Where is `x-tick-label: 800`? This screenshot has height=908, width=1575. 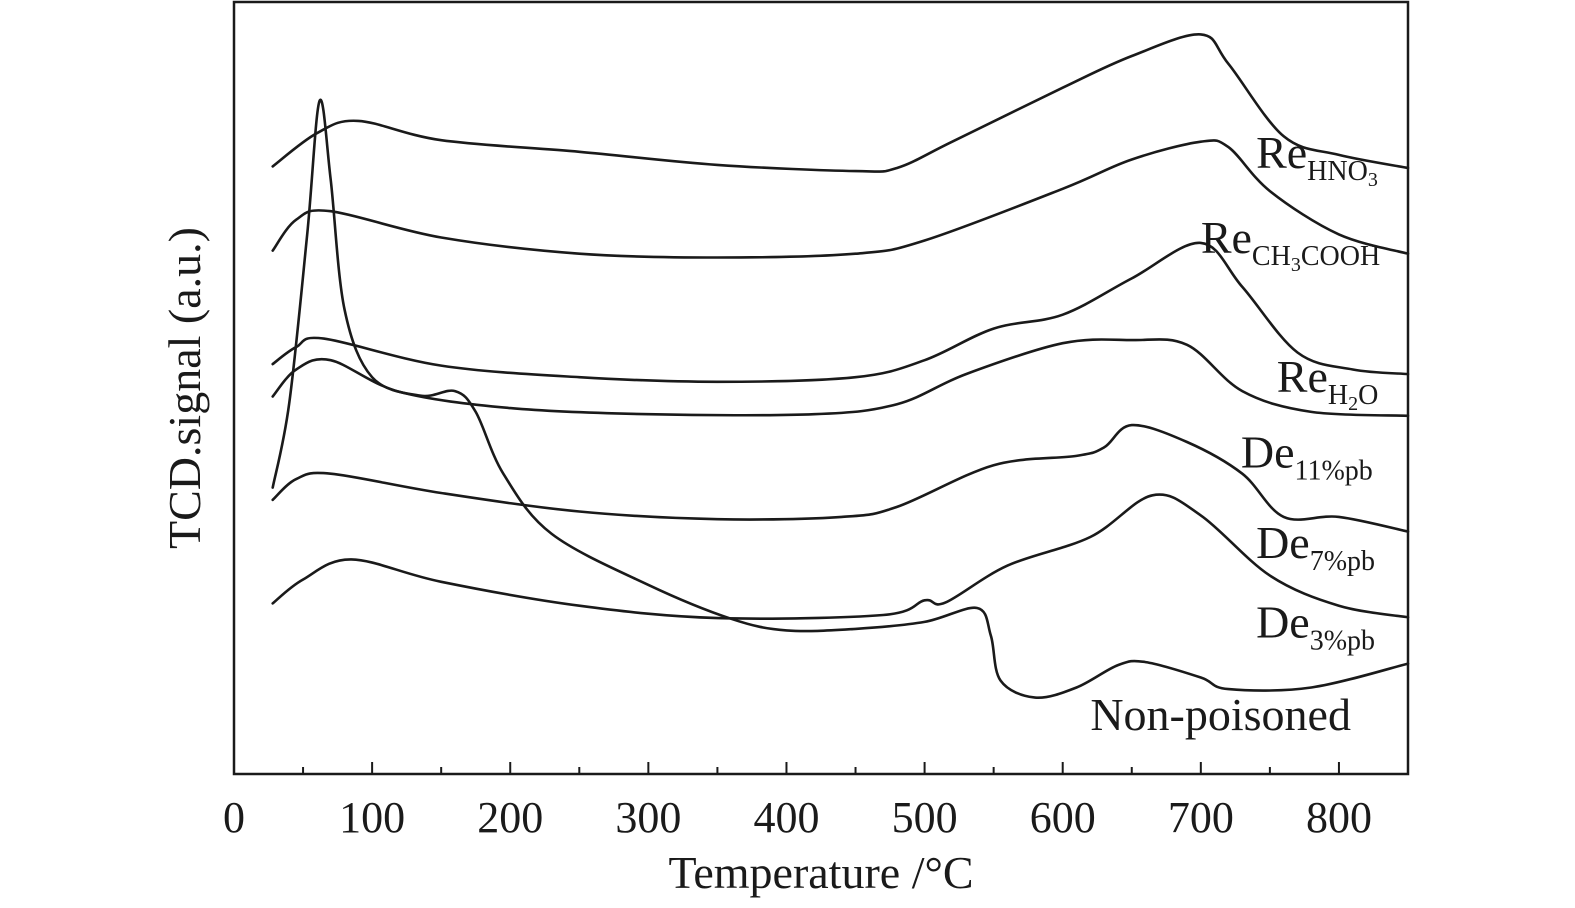 x-tick-label: 800 is located at coordinates (1339, 817).